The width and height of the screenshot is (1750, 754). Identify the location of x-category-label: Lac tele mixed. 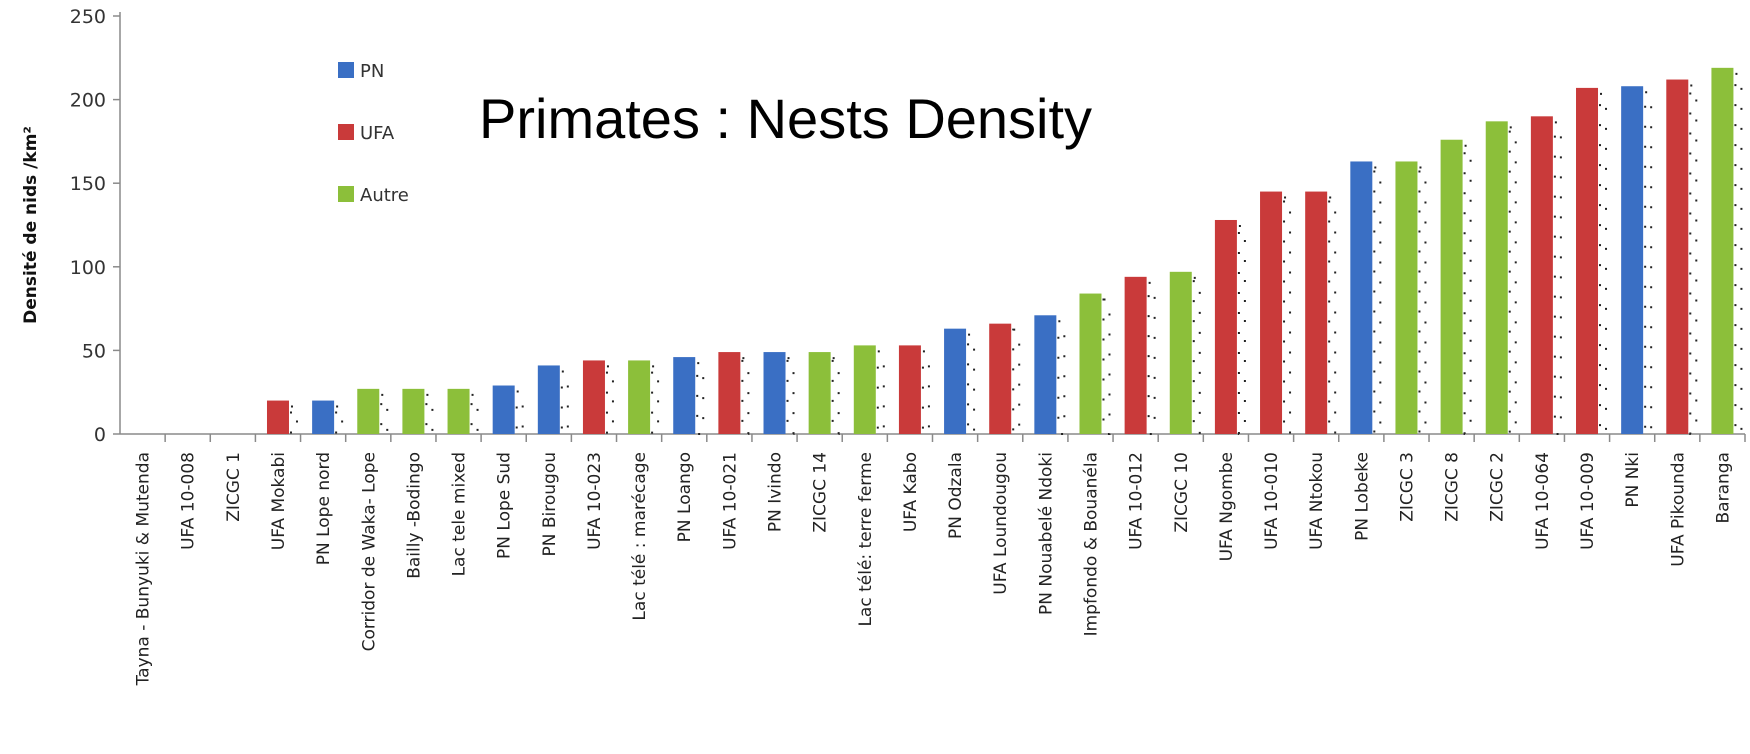
(460, 514).